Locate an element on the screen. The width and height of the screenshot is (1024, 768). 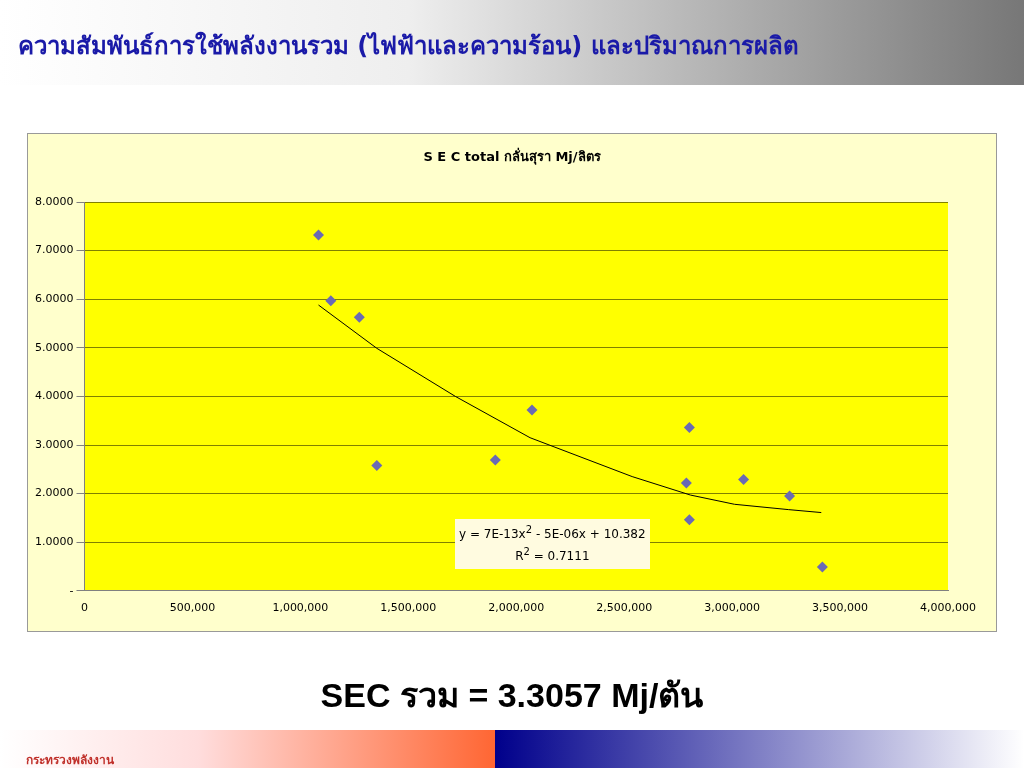
text: SEC รวม = 3.3057 Mj/ตัน is located at coordinates (512, 695).